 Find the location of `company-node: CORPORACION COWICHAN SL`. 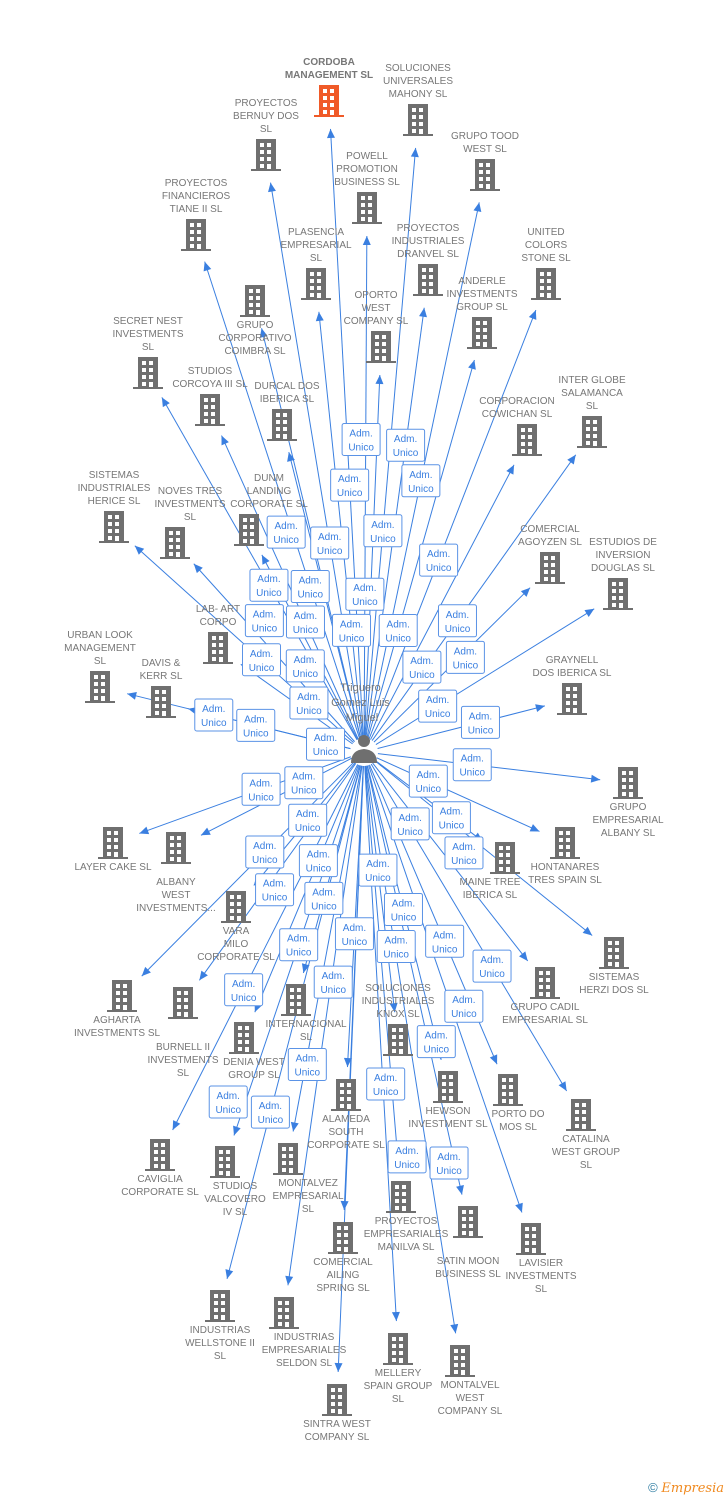

company-node: CORPORACION COWICHAN SL is located at coordinates (517, 426).